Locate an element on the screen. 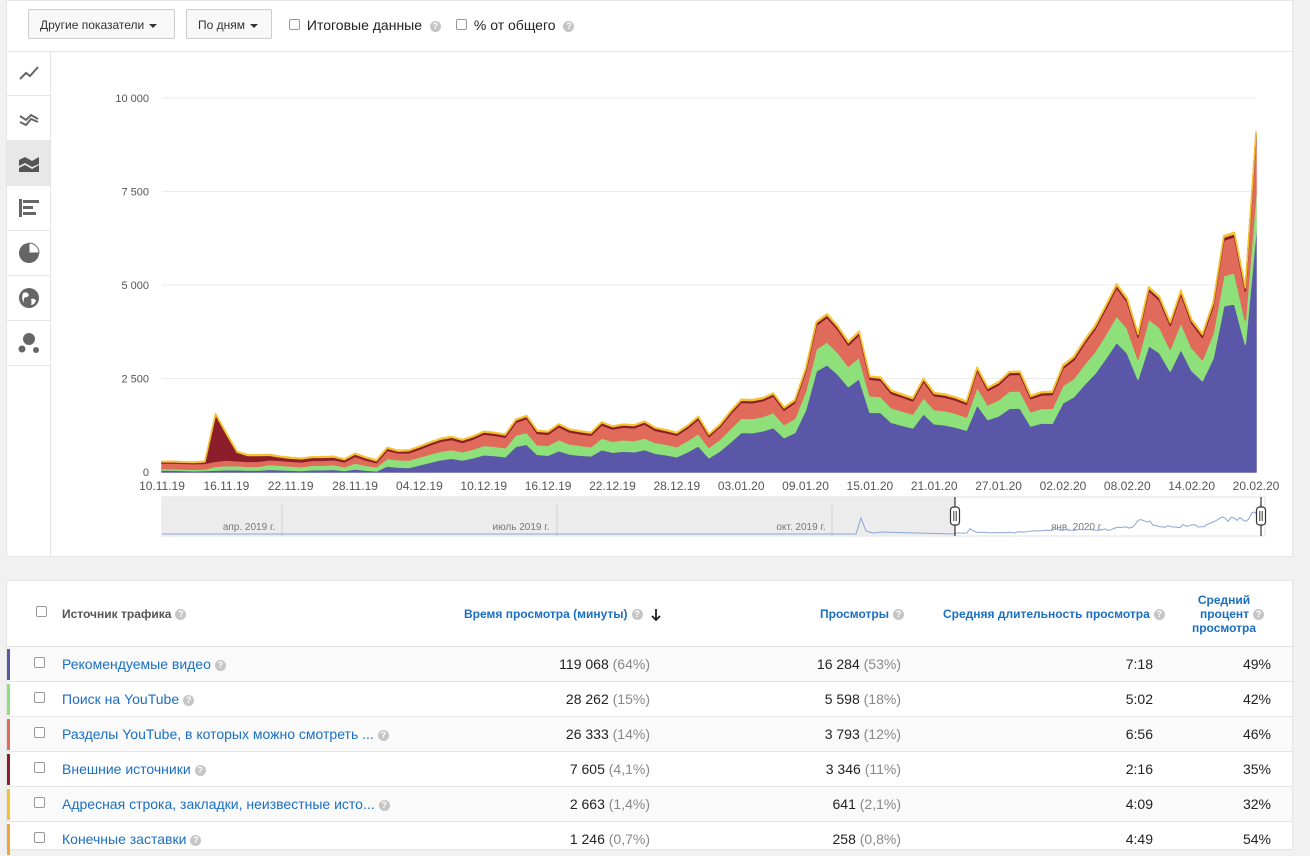 The height and width of the screenshot is (856, 1310). avg-percent-cell: 32% is located at coordinates (1256, 804).